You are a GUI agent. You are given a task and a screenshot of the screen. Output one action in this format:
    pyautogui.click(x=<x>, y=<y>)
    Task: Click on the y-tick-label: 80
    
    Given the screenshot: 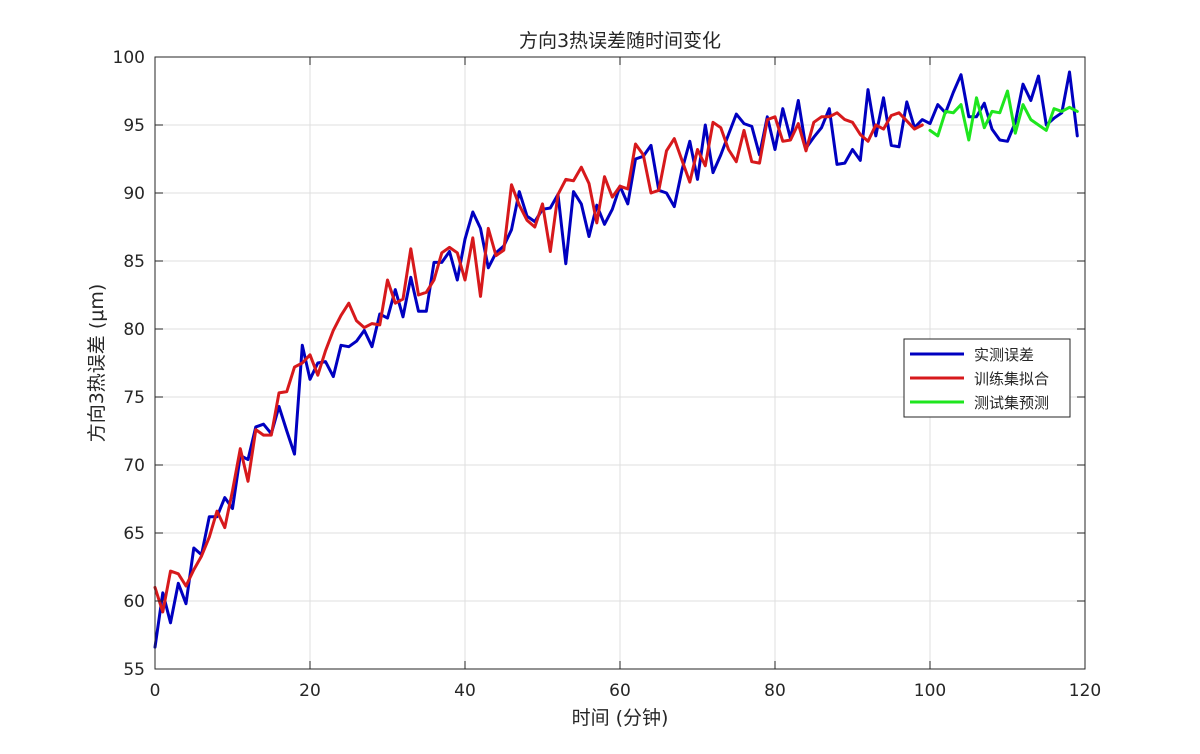 What is the action you would take?
    pyautogui.click(x=134, y=330)
    